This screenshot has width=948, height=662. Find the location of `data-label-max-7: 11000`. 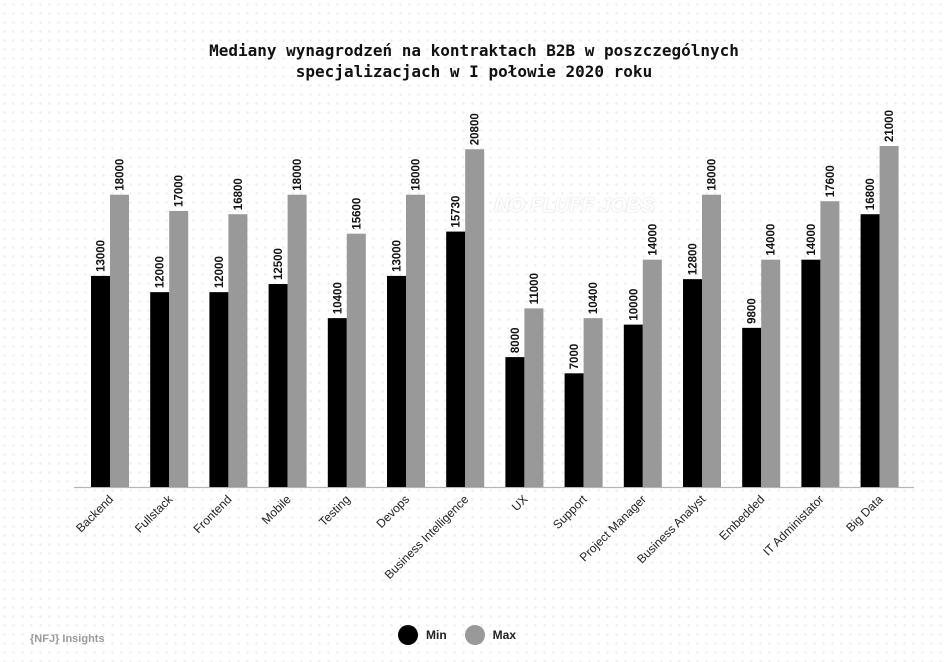

data-label-max-7: 11000 is located at coordinates (535, 288).